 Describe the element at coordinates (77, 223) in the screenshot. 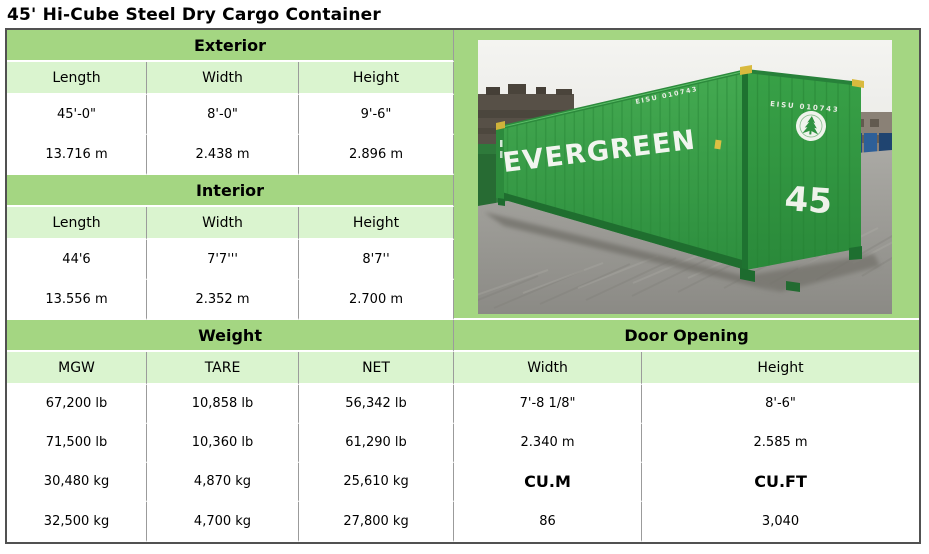

I see `interior-col-length: Length` at that location.